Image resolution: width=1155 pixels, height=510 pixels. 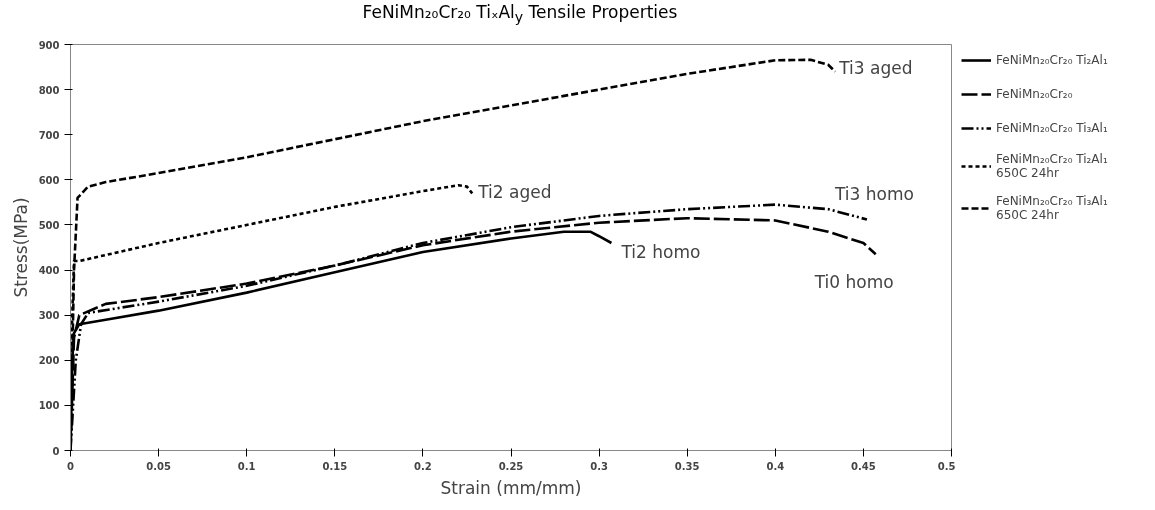 What do you see at coordinates (1052, 208) in the screenshot?
I see `legend-label: FeNiMn₂₀Cr₂₀ Ti₃Al₁ 650C 24hr` at bounding box center [1052, 208].